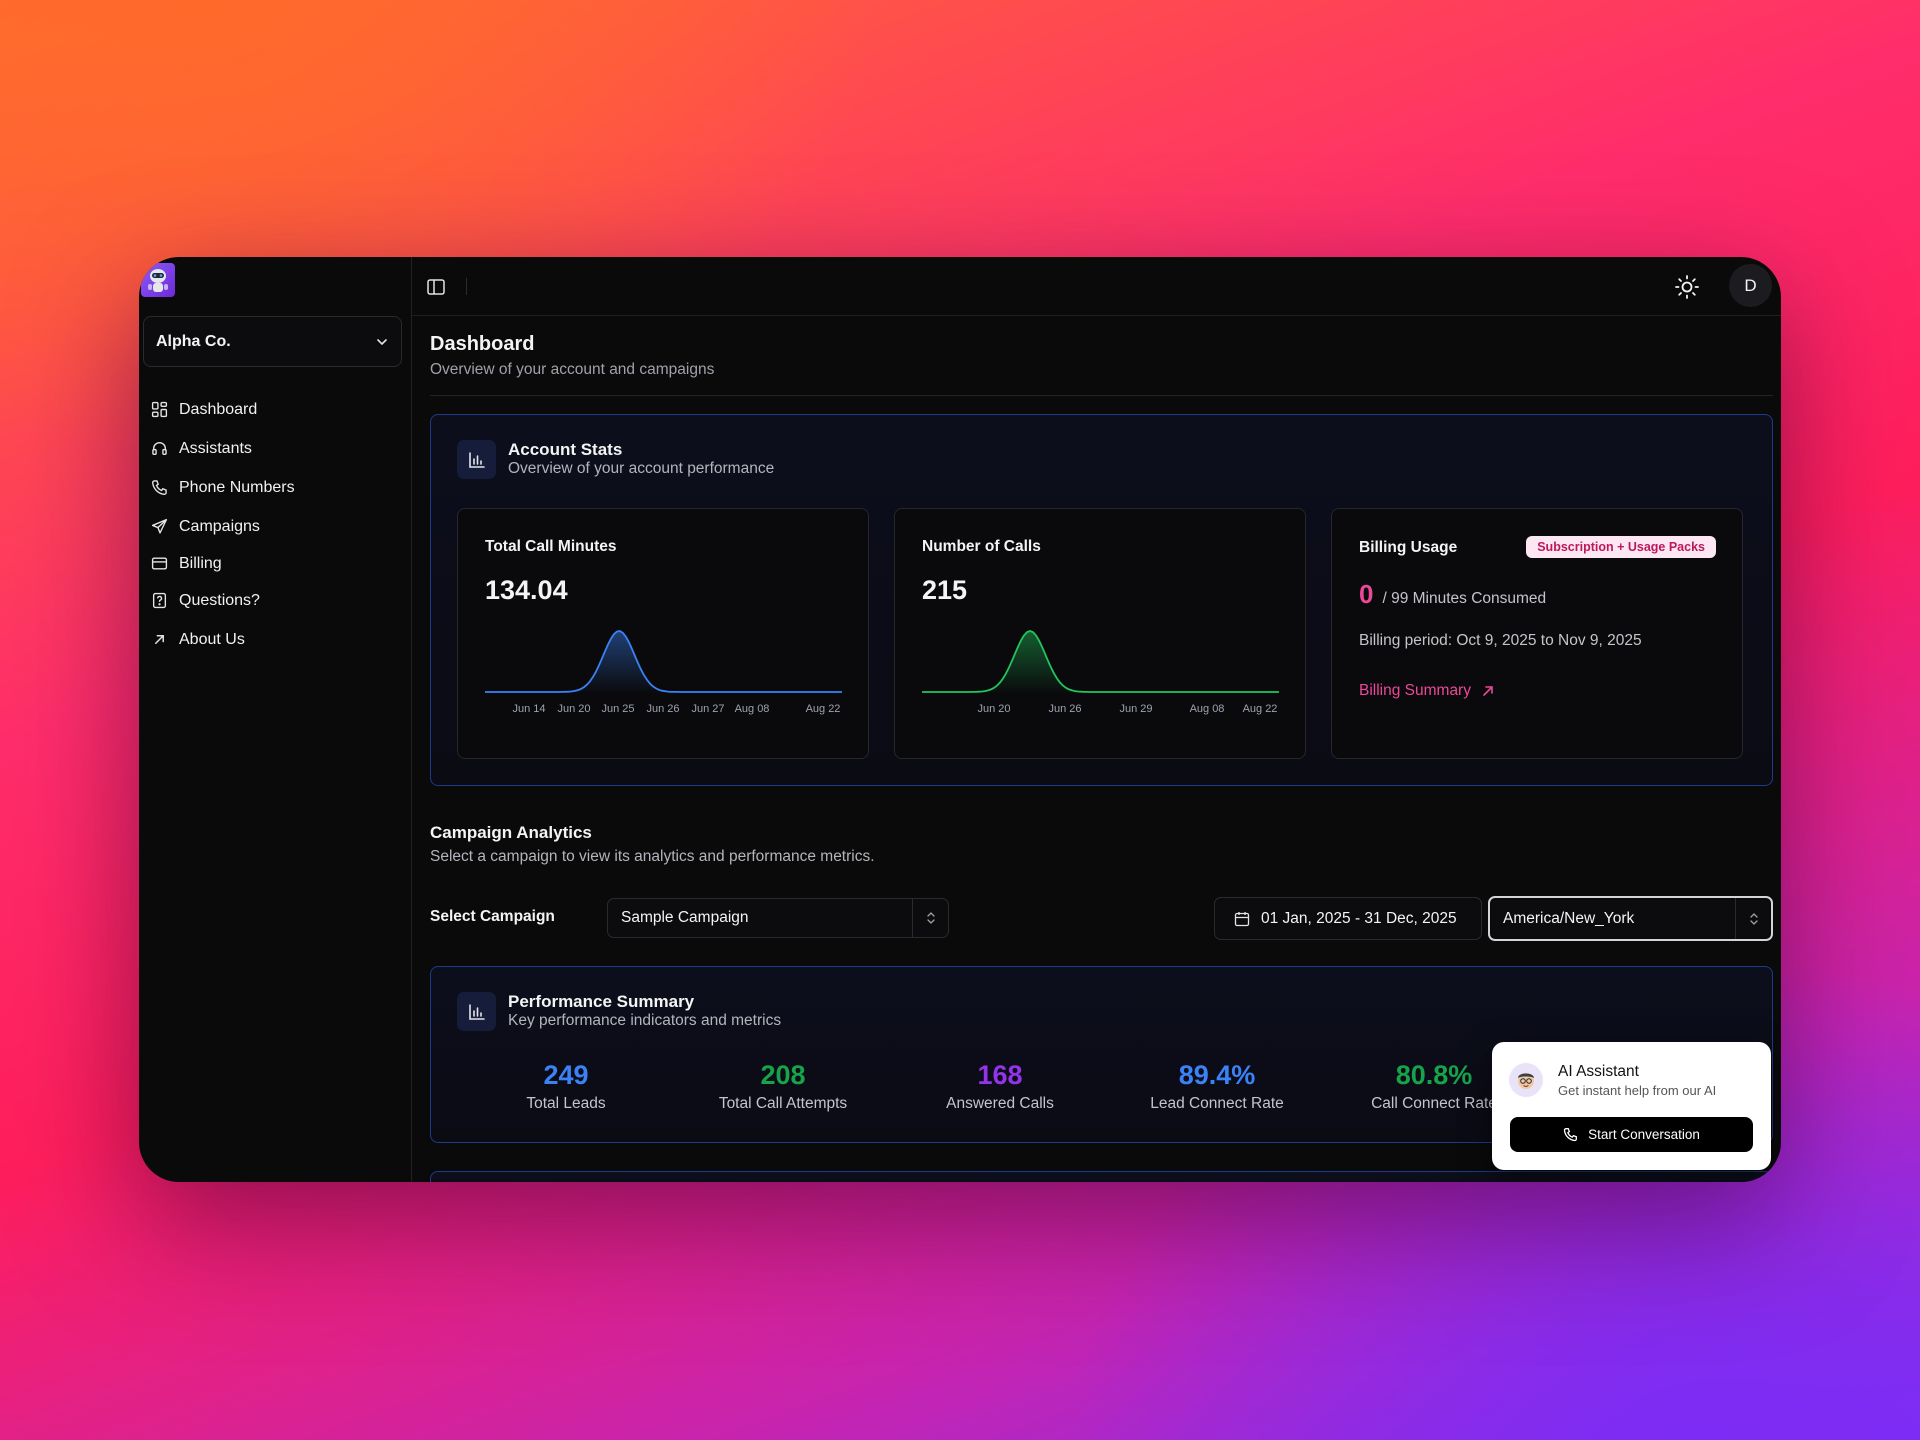 Image resolution: width=1920 pixels, height=1440 pixels. I want to click on x-tick-label: Jun 27, so click(707, 709).